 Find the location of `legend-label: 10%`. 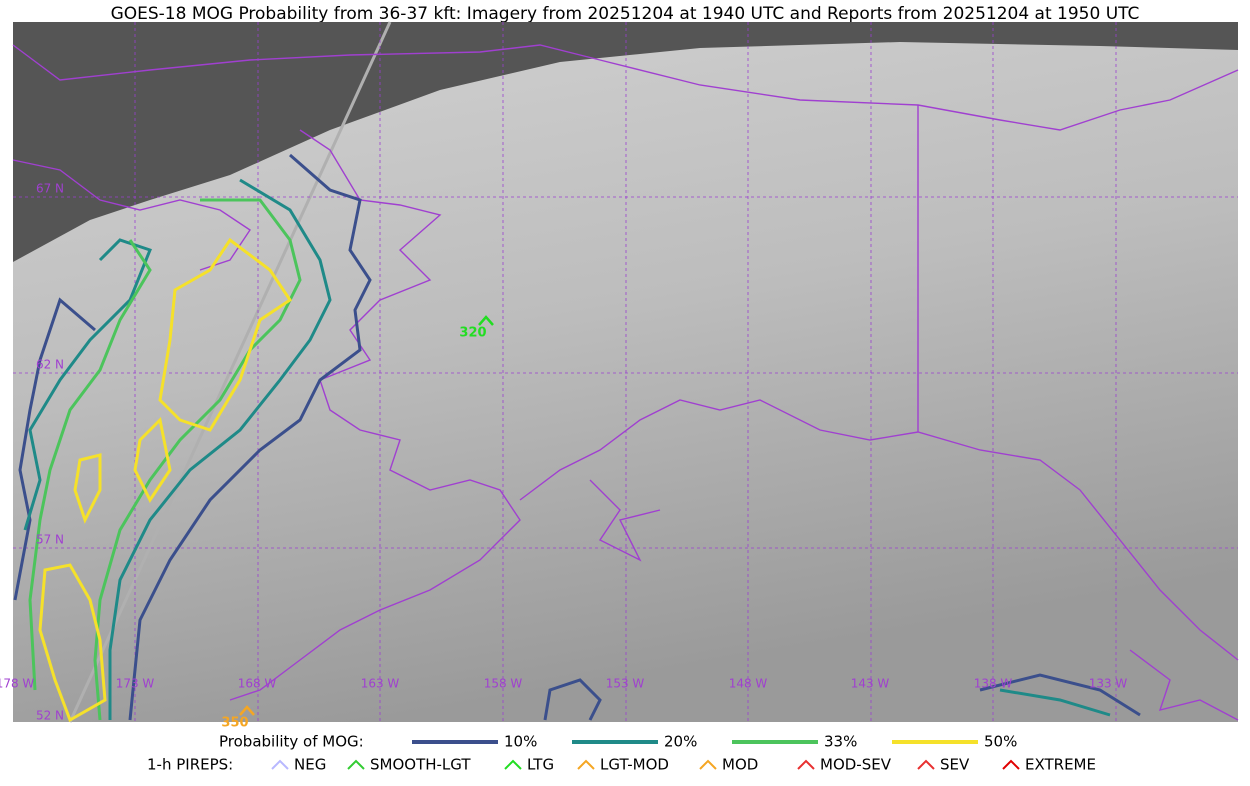

legend-label: 10% is located at coordinates (520, 742).